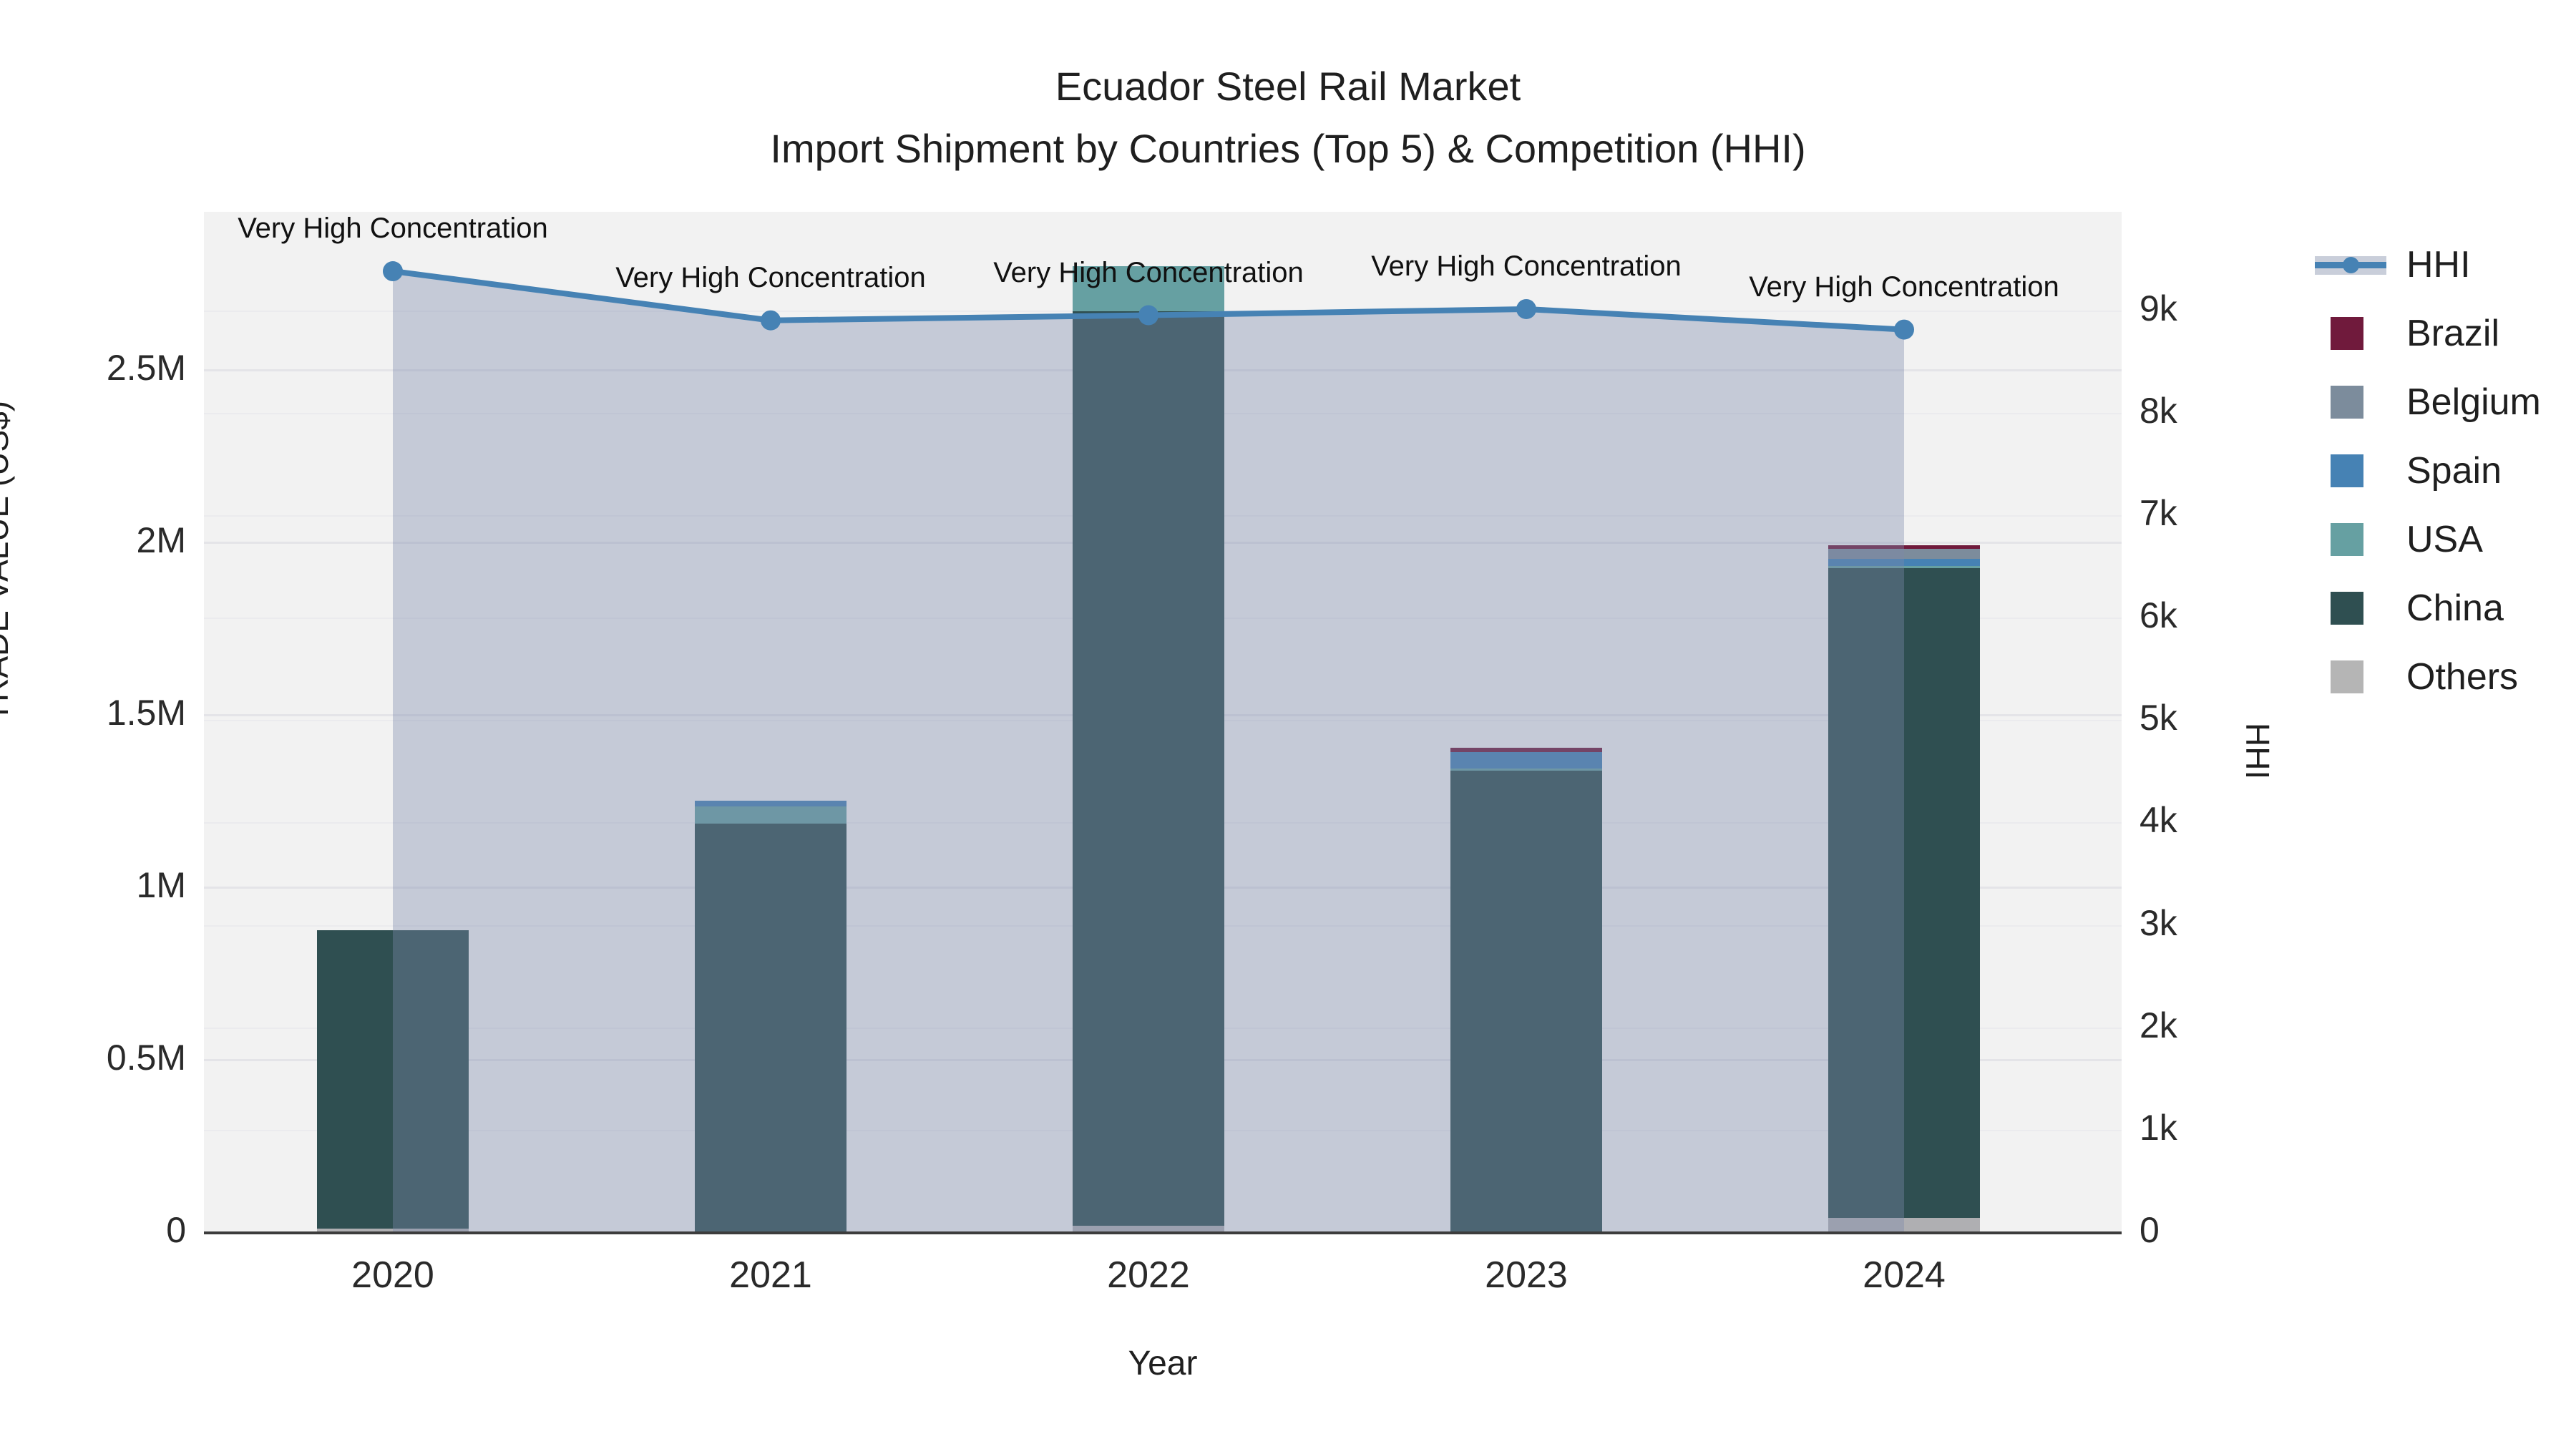  I want to click on belgium-swatch-icon, so click(2350, 402).